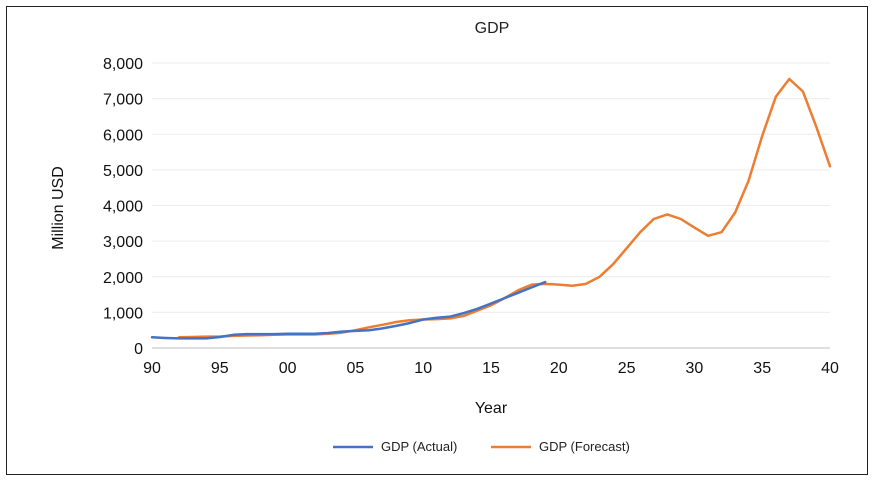 The width and height of the screenshot is (875, 484). Describe the element at coordinates (288, 368) in the screenshot. I see `x-tick-label: 00` at that location.